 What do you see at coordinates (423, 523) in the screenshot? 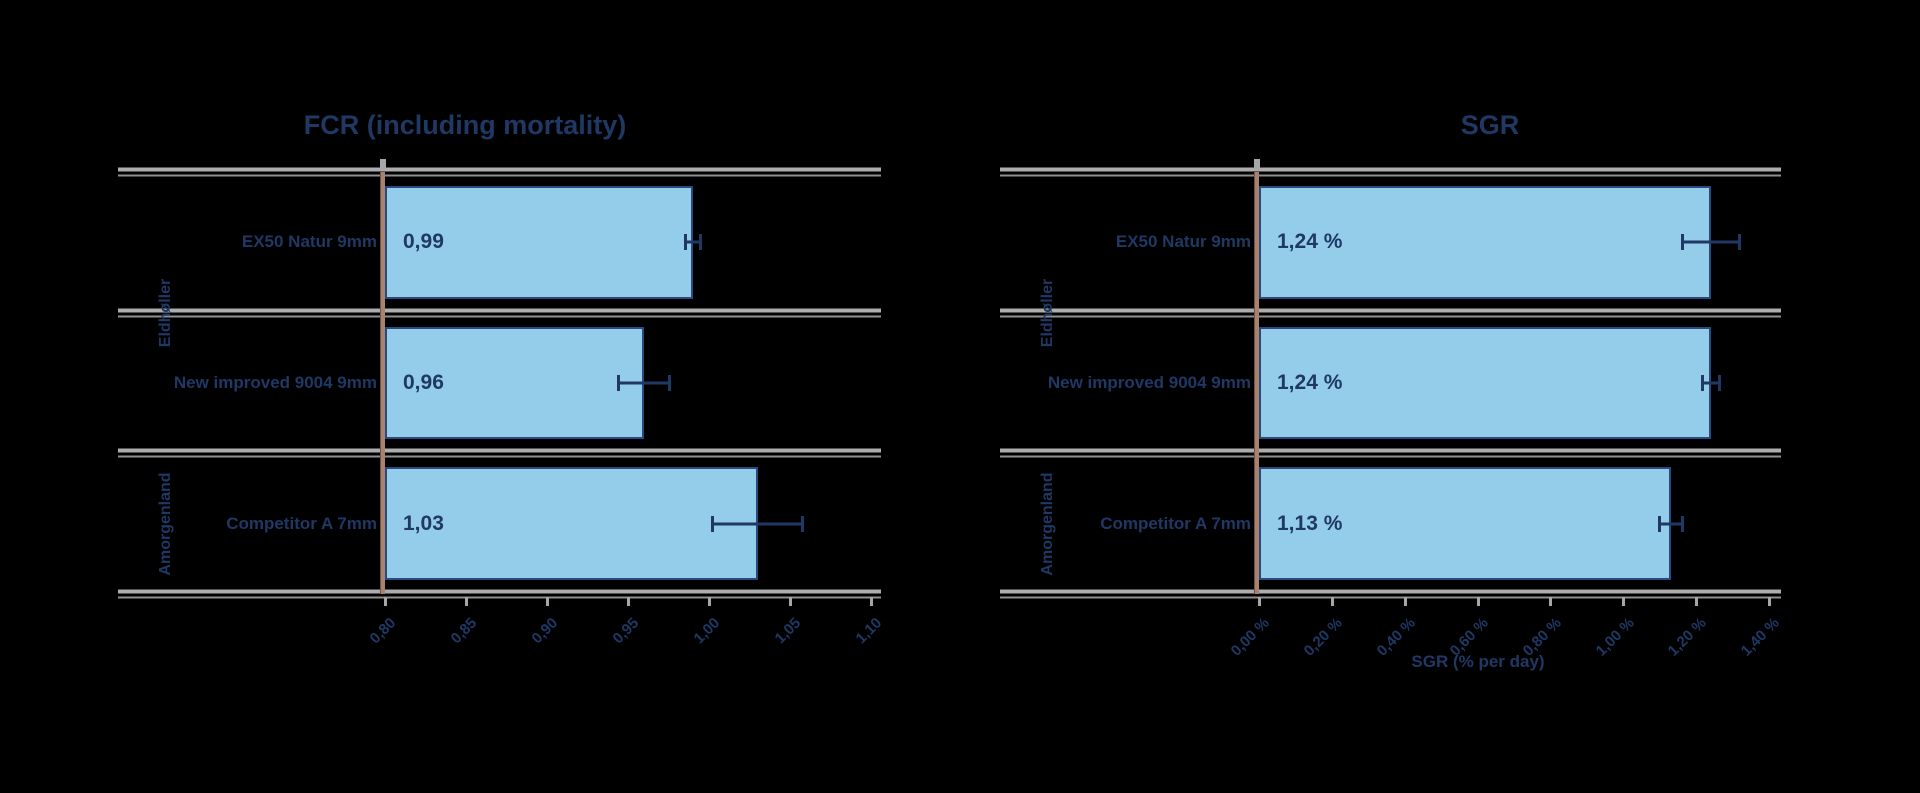
I see `bar-value-label: 1,03` at bounding box center [423, 523].